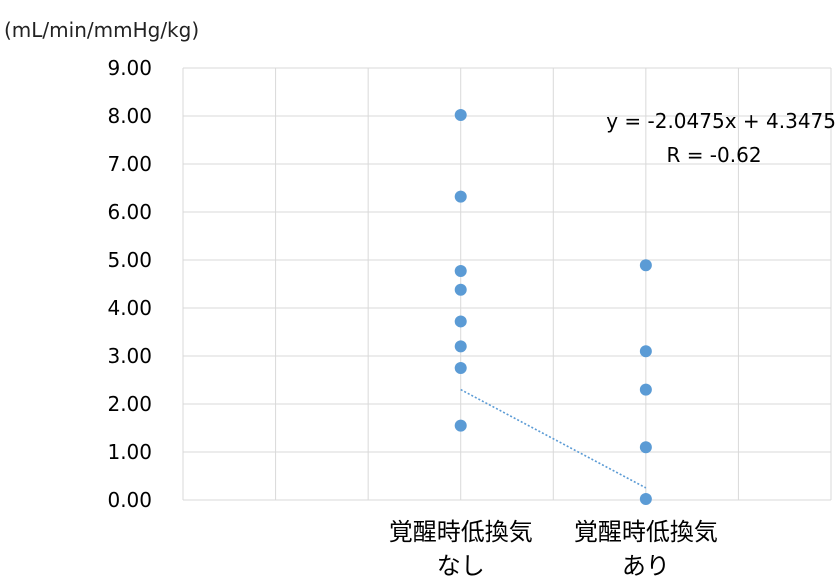 The width and height of the screenshot is (839, 585). Describe the element at coordinates (129, 212) in the screenshot. I see `y-tick-label: 6.00` at that location.